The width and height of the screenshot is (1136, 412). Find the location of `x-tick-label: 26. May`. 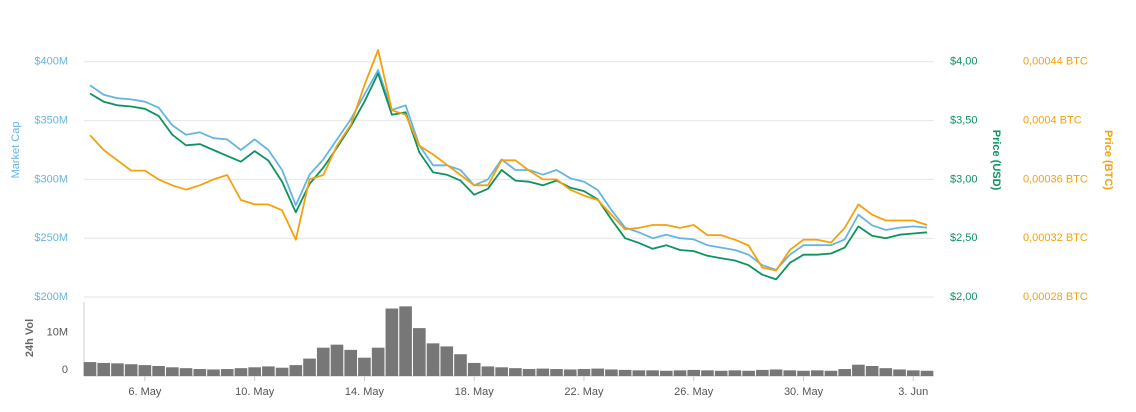

x-tick-label: 26. May is located at coordinates (694, 392).